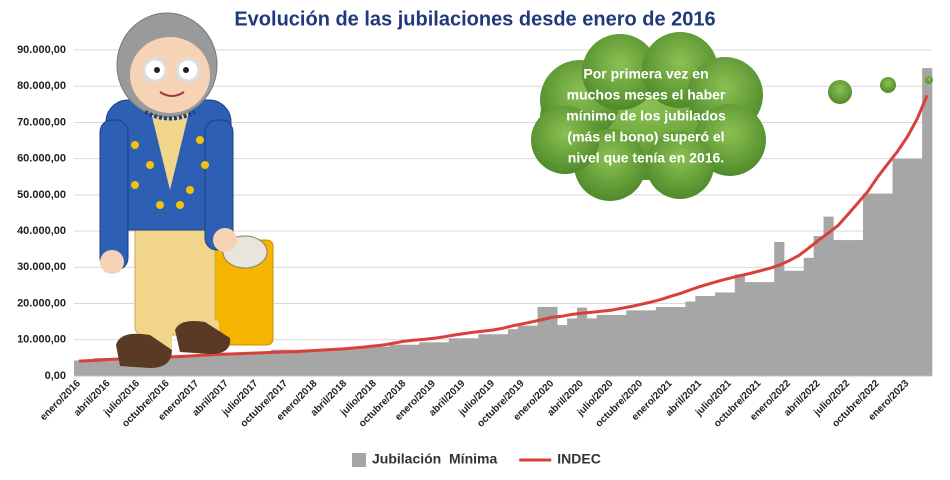 The width and height of the screenshot is (950, 480). What do you see at coordinates (646, 95) in the screenshot?
I see `annotation-line: muchos meses el haber` at bounding box center [646, 95].